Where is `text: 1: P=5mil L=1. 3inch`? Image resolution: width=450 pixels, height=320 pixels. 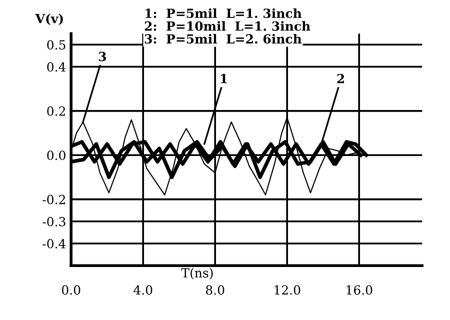 text: 1: P=5mil L=1. 3inch is located at coordinates (224, 13).